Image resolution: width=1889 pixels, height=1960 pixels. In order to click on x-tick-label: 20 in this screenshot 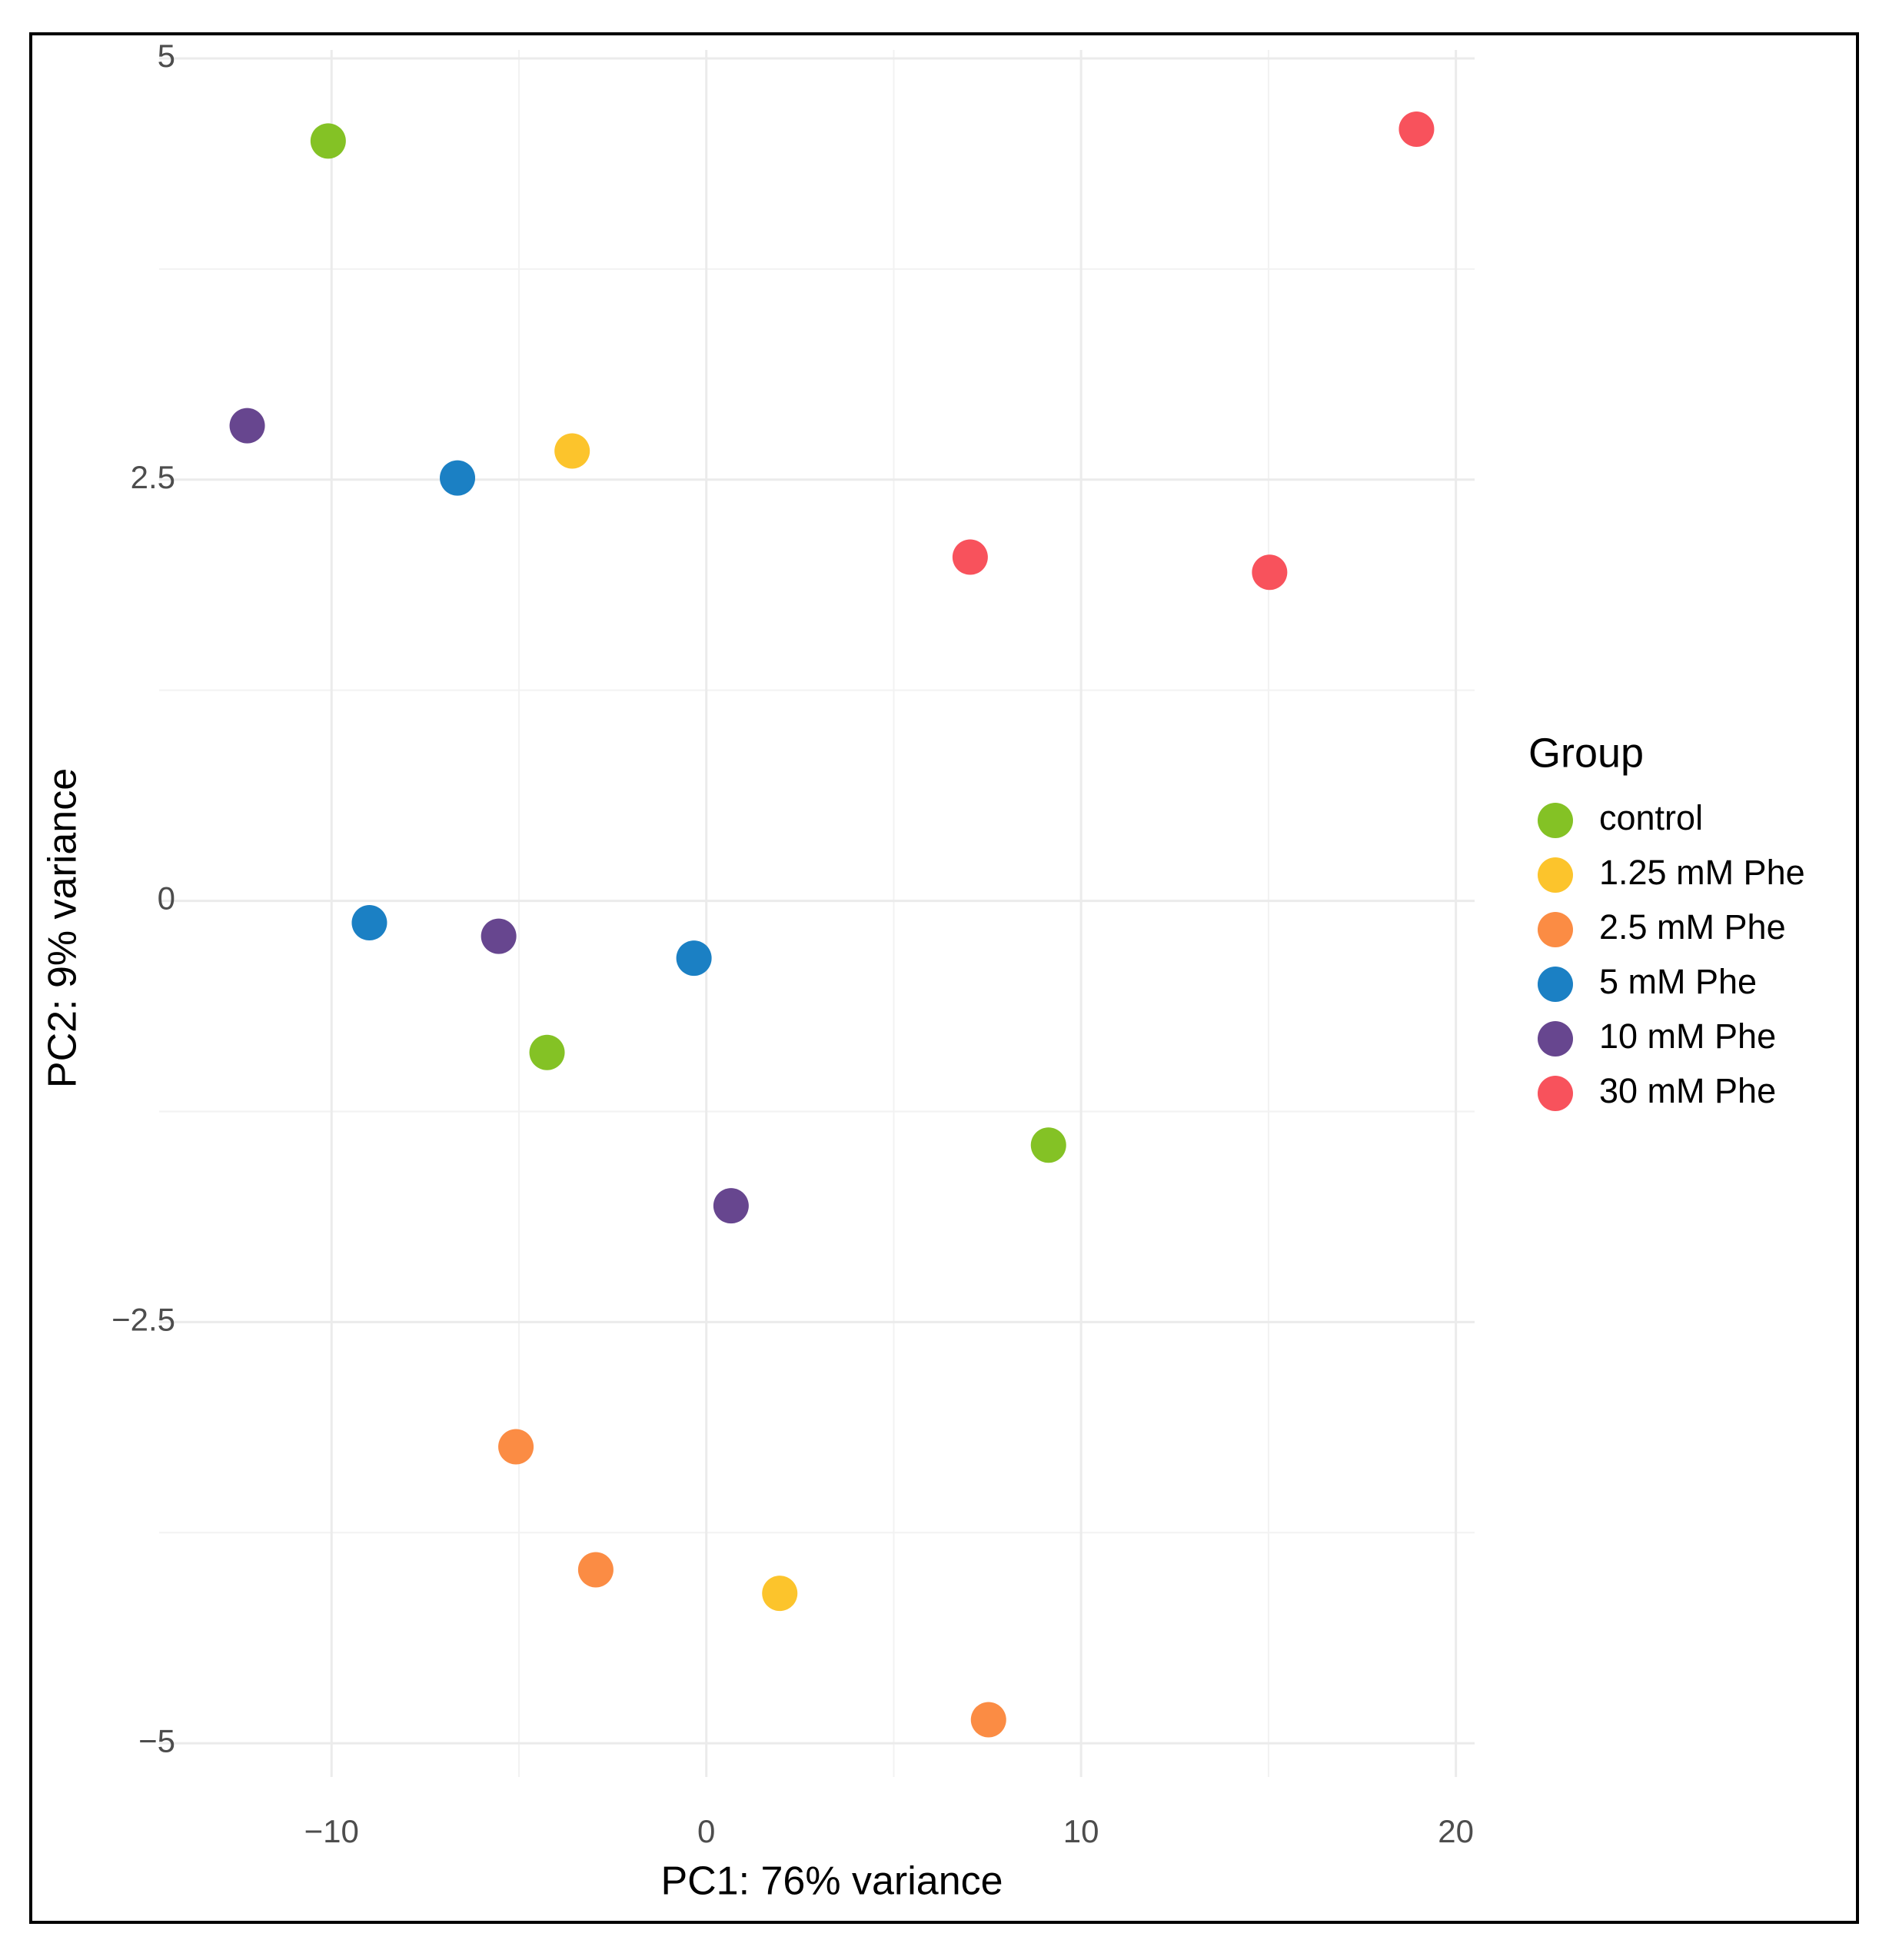, I will do `click(1456, 1831)`.